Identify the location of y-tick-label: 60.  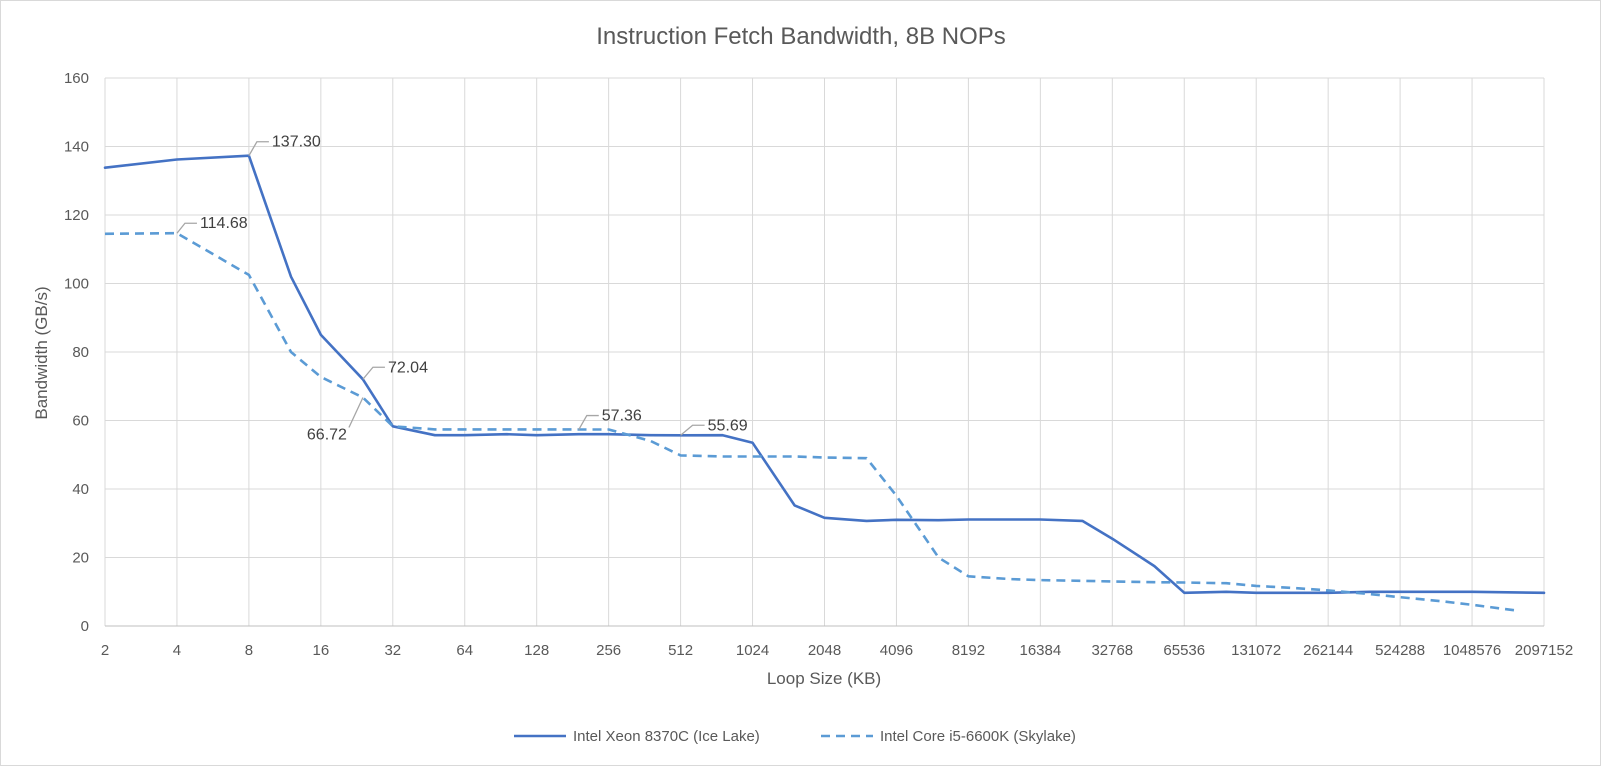
(80, 421).